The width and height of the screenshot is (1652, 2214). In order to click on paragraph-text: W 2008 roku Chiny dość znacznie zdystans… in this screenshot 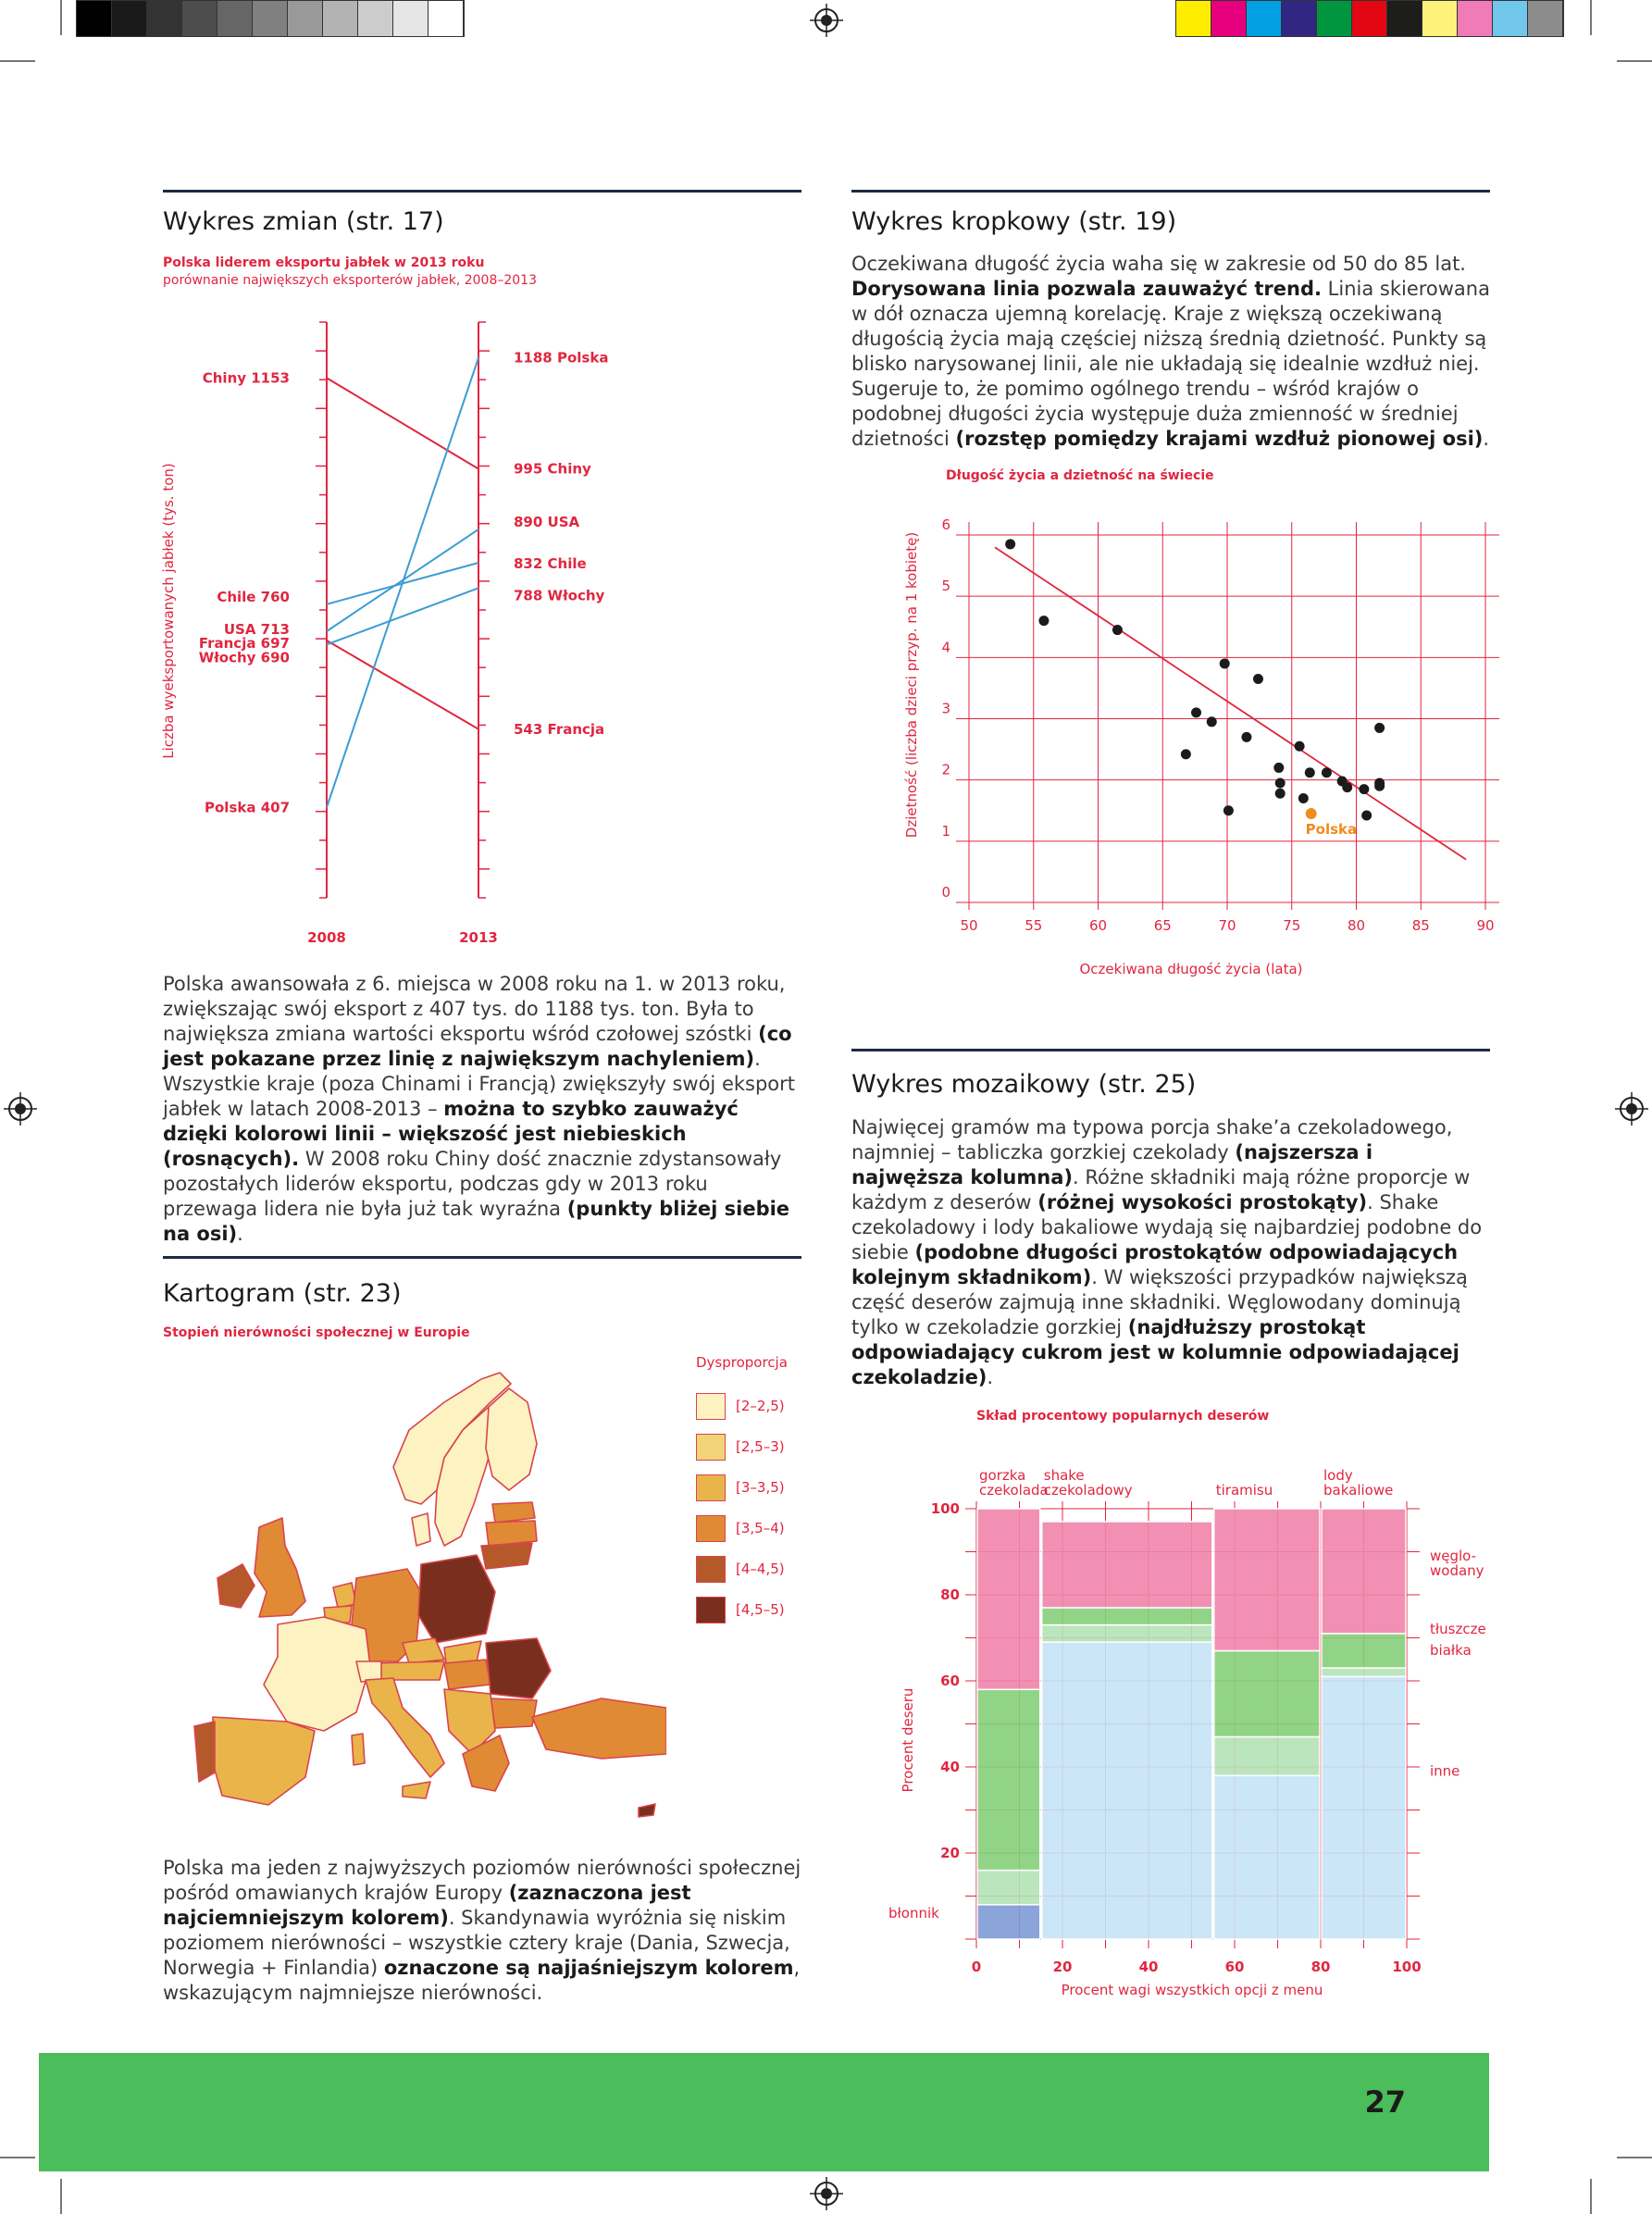, I will do `click(472, 1184)`.